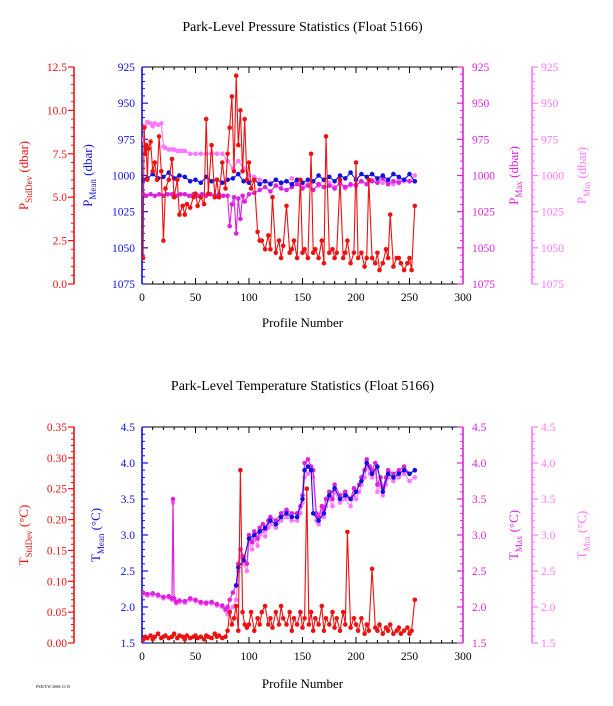 The width and height of the screenshot is (613, 706). I want to click on y-tick-label-min: 4.0, so click(548, 464).